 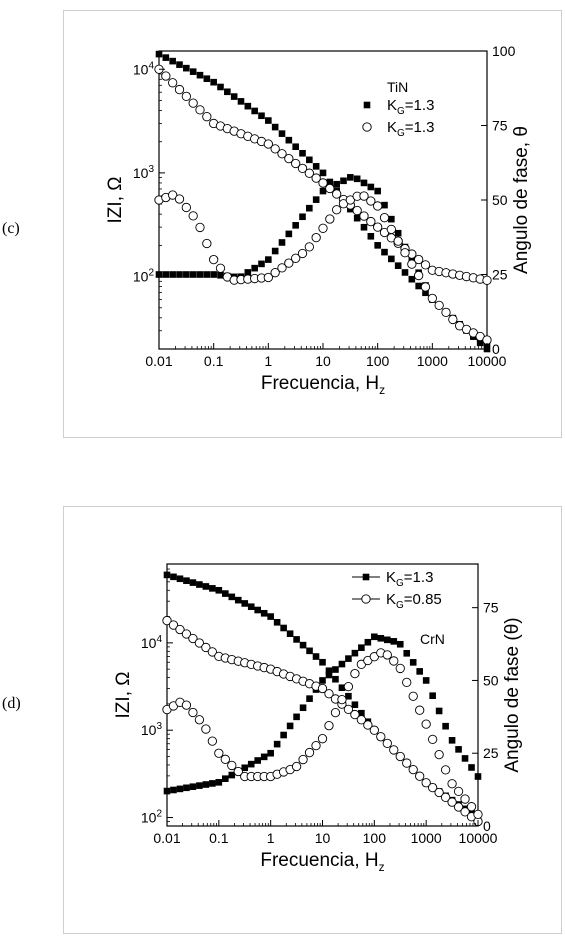 What do you see at coordinates (397, 87) in the screenshot?
I see `legend-title: TiN` at bounding box center [397, 87].